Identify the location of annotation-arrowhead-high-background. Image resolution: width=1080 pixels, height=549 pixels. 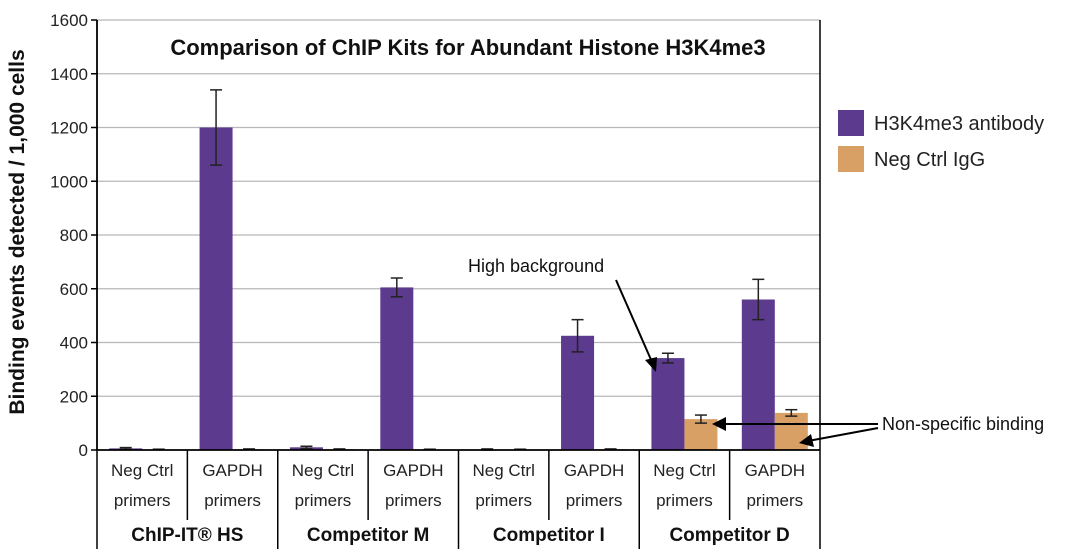
(651, 364).